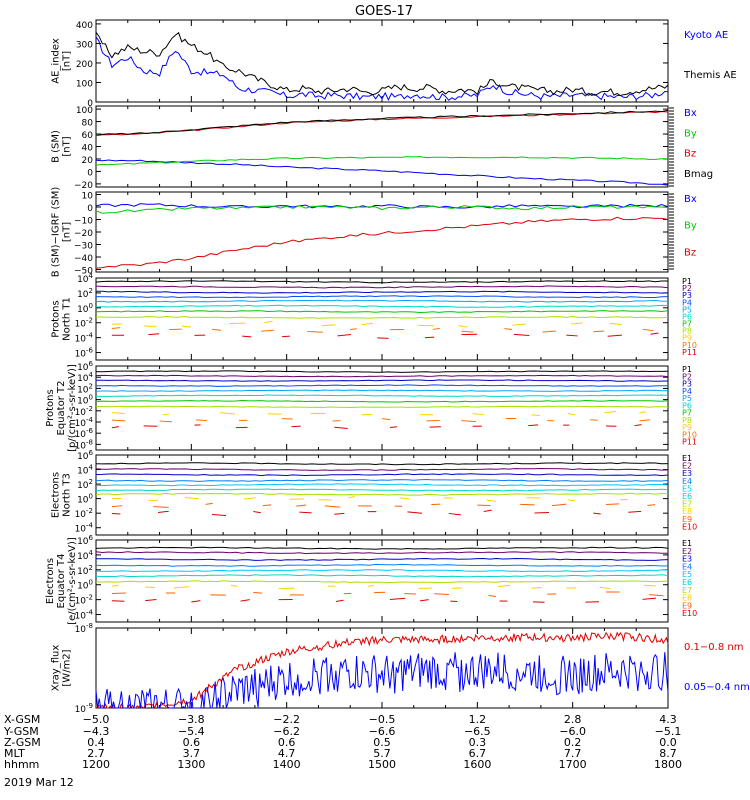  Describe the element at coordinates (573, 764) in the screenshot. I see `x-axis-value: 1700` at that location.